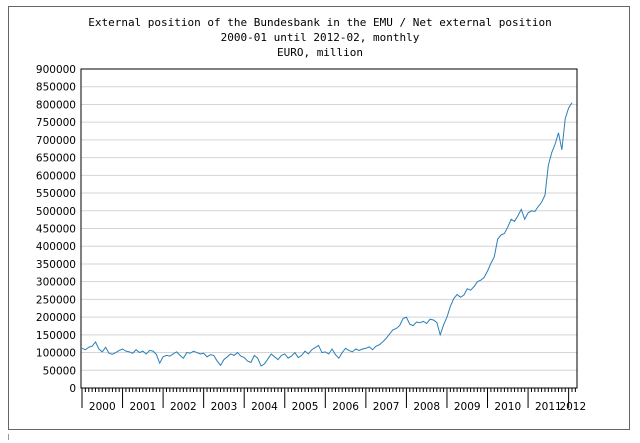  Describe the element at coordinates (56, 283) in the screenshot. I see `y-tick-label: 300000` at that location.